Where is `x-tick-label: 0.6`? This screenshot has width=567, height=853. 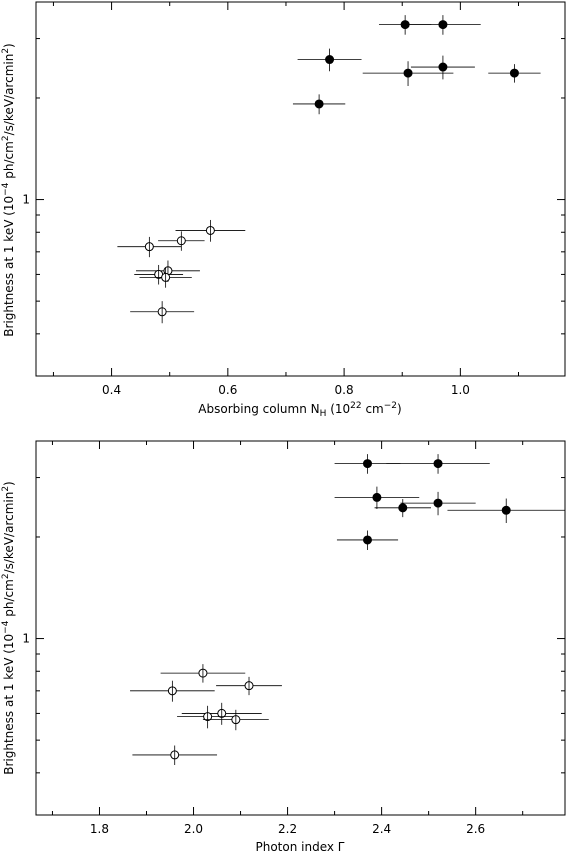
x-tick-label: 0.6 is located at coordinates (227, 390).